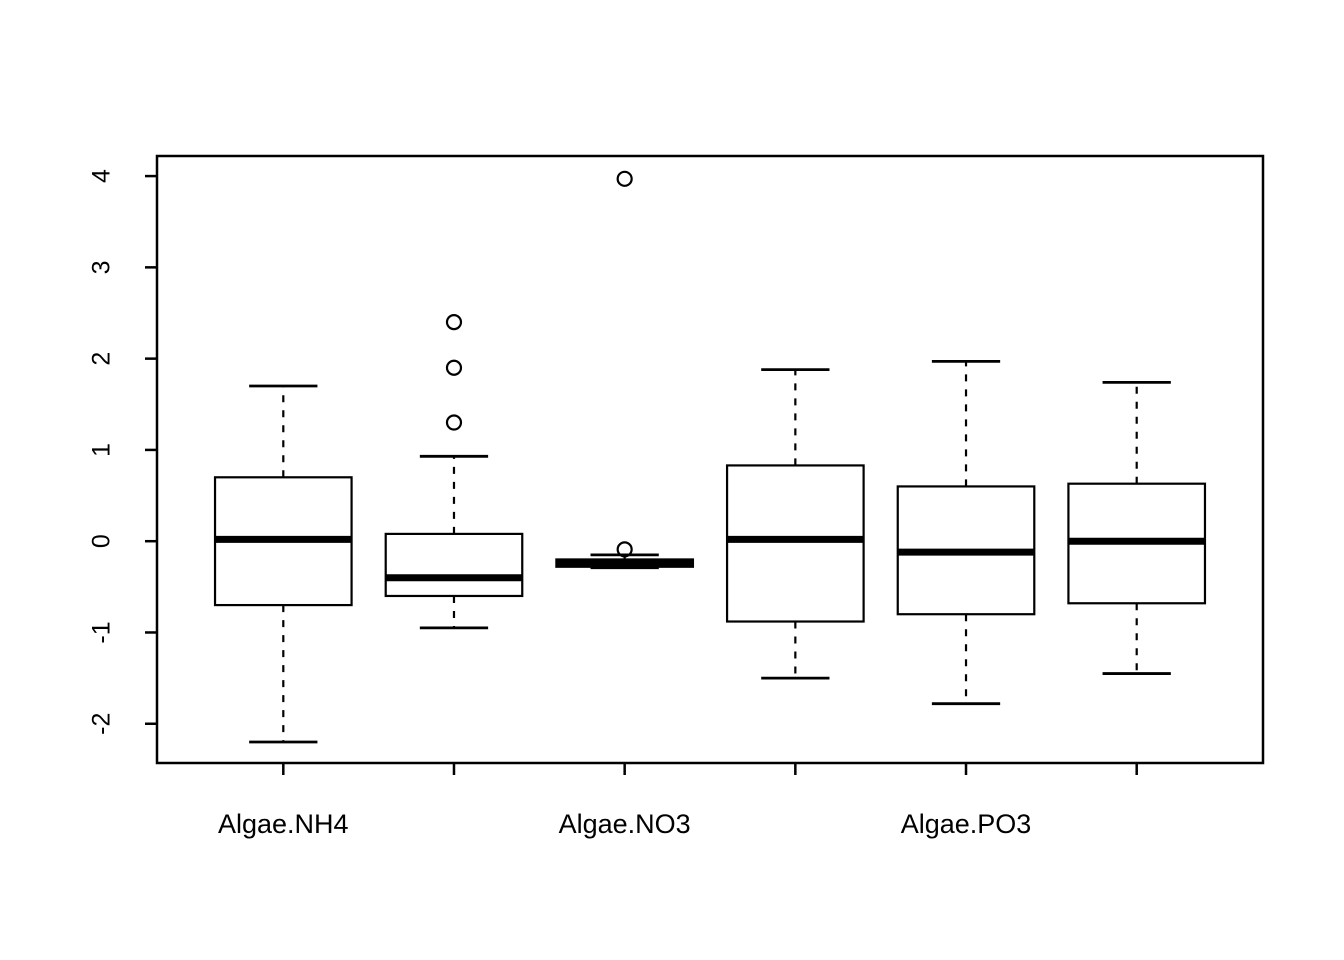 This screenshot has height=960, width=1344. Describe the element at coordinates (102, 450) in the screenshot. I see `y-axis-tick-label: 1` at that location.